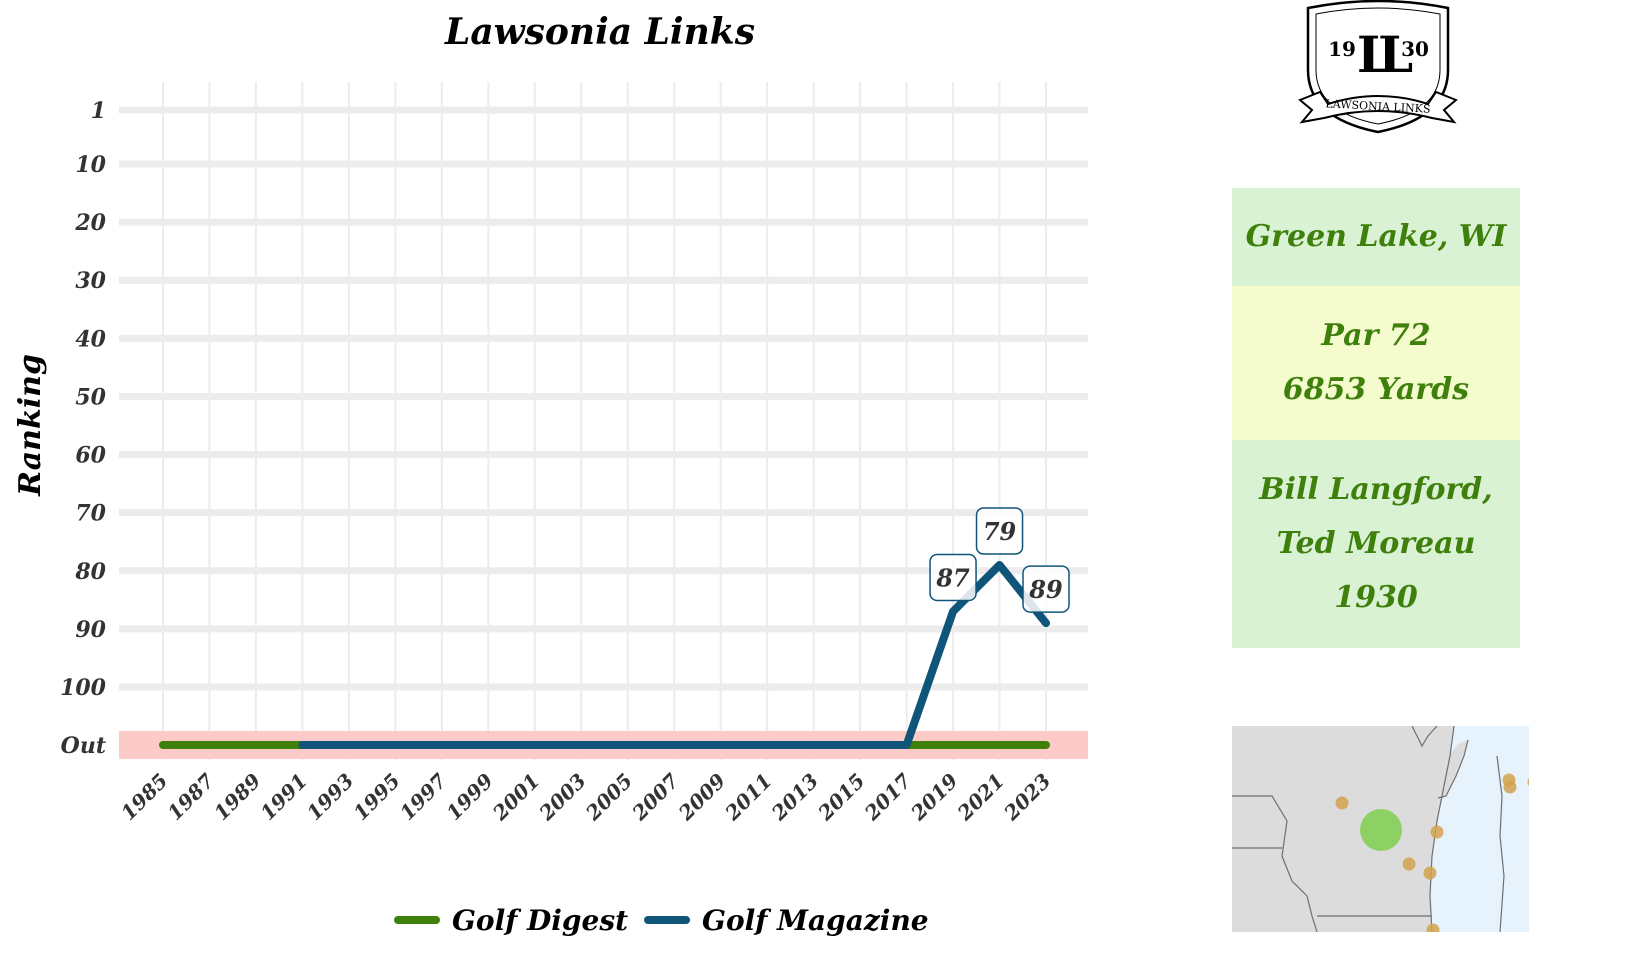 The image size is (1632, 960). Describe the element at coordinates (562, 797) in the screenshot. I see `x-tick-label: 2003` at that location.